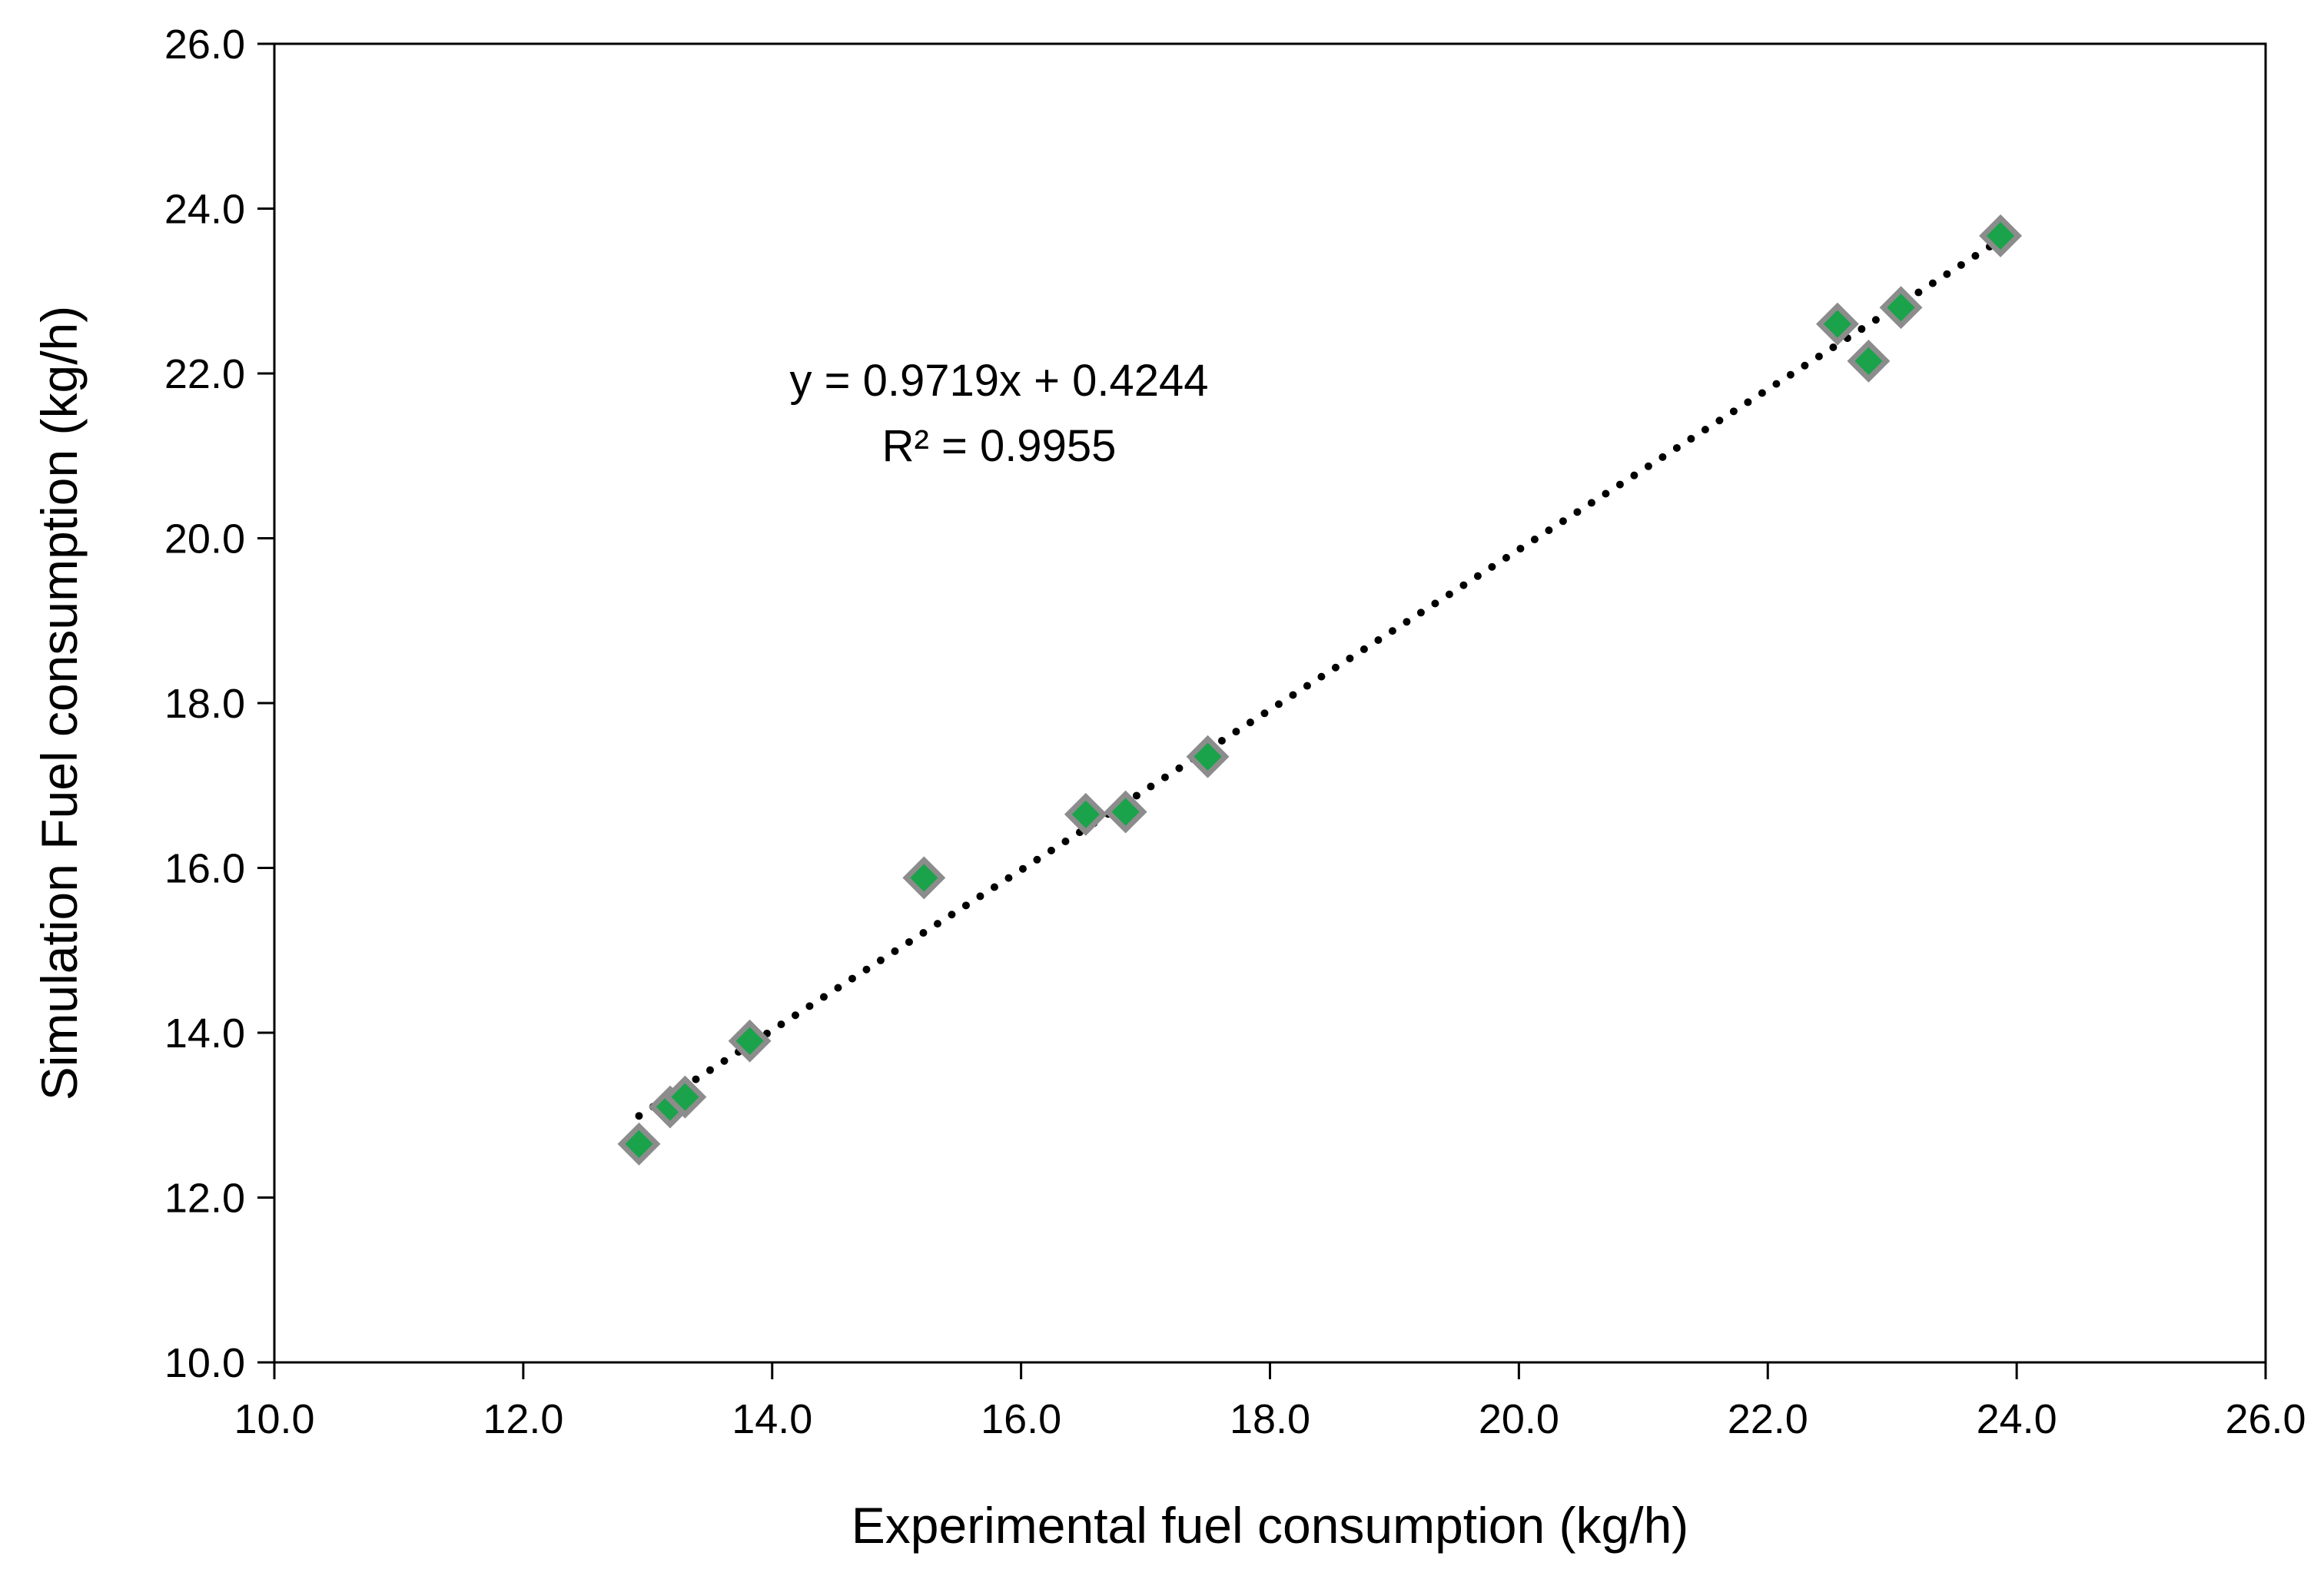  I want to click on x-tick-label: 22.0, so click(1768, 1419).